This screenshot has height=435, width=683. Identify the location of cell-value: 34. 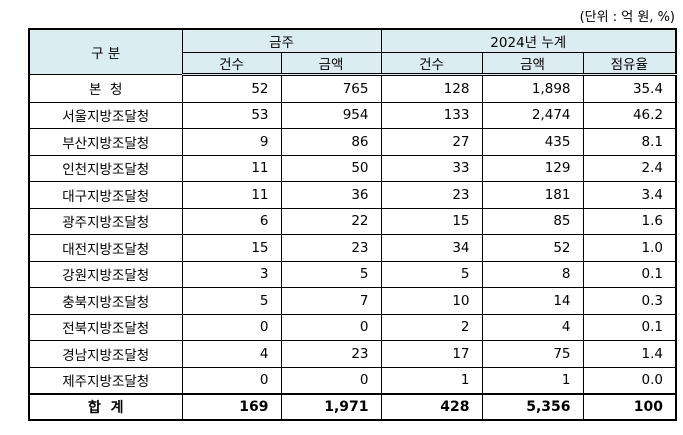
(431, 248).